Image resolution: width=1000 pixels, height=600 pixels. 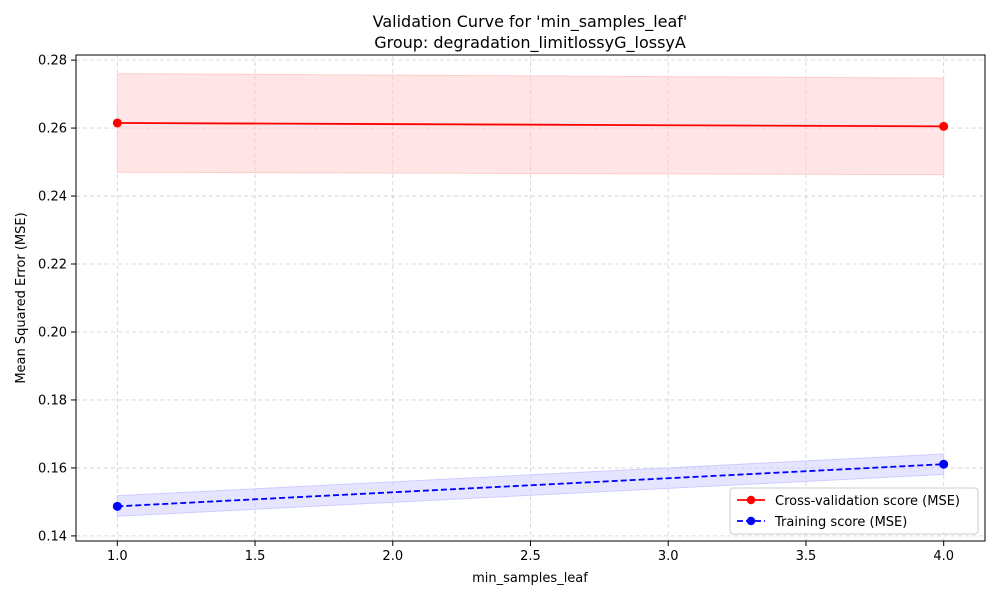 What do you see at coordinates (530, 556) in the screenshot?
I see `x-tick-label: 2.5` at bounding box center [530, 556].